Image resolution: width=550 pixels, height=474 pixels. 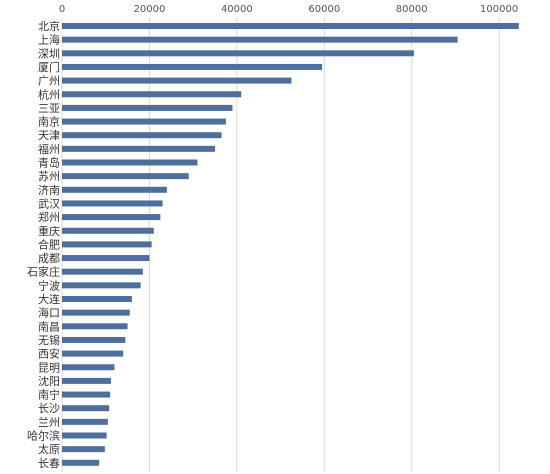 What do you see at coordinates (49, 408) in the screenshot?
I see `category-label: 长沙` at bounding box center [49, 408].